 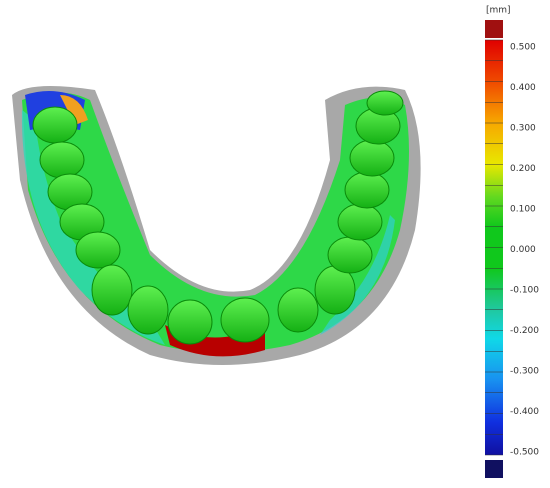 I want to click on colorbar-label: -0.100, so click(x=524, y=291).